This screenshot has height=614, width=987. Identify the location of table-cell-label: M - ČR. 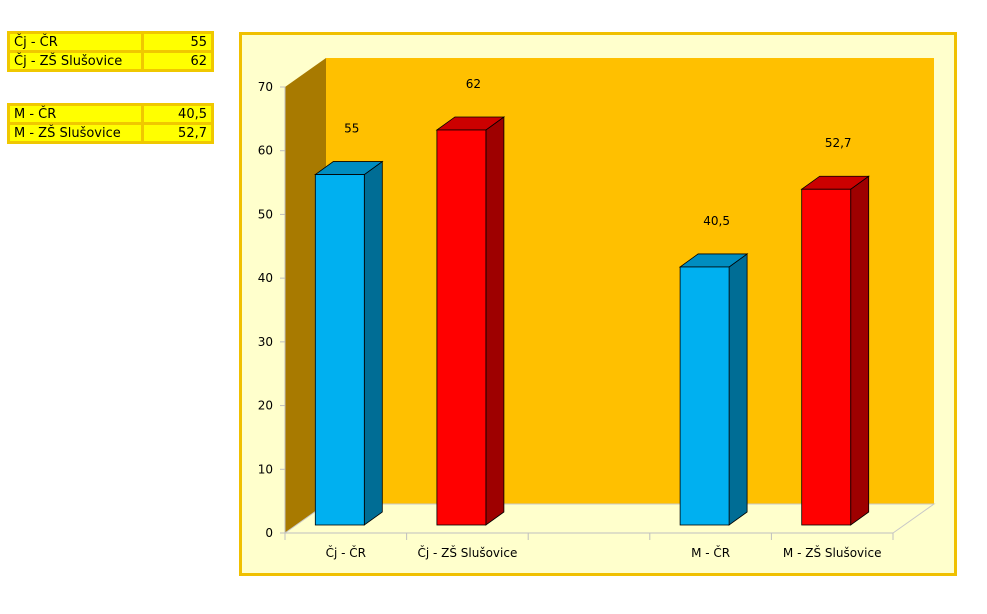
(75, 114).